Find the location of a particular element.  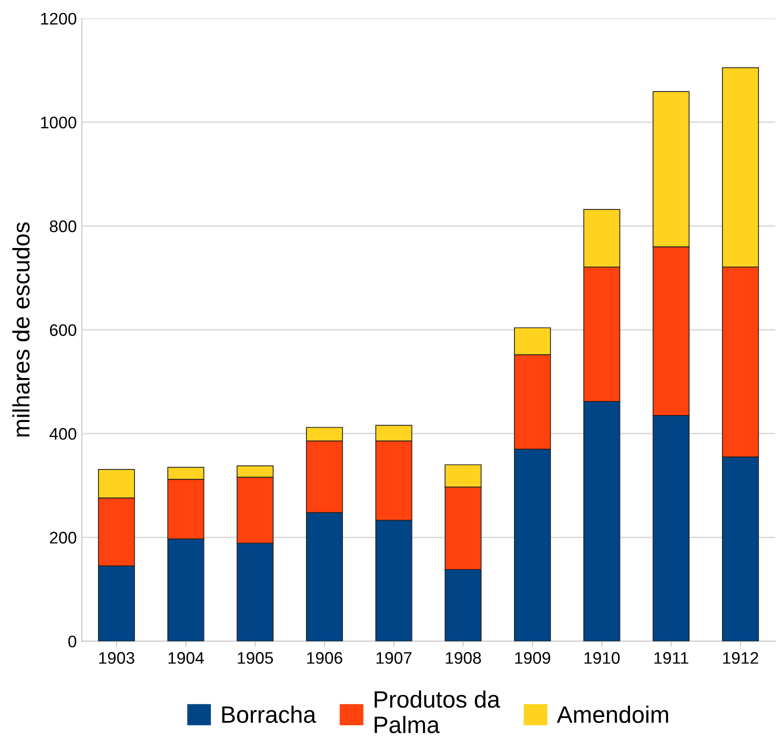

x-tick-label: 1910 is located at coordinates (602, 658).